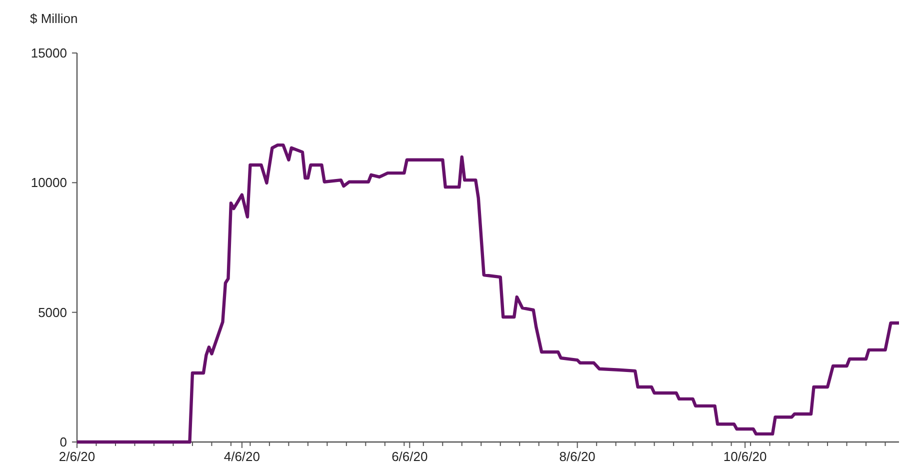 The image size is (911, 471). What do you see at coordinates (52, 312) in the screenshot?
I see `y-tick-label: 5000` at bounding box center [52, 312].